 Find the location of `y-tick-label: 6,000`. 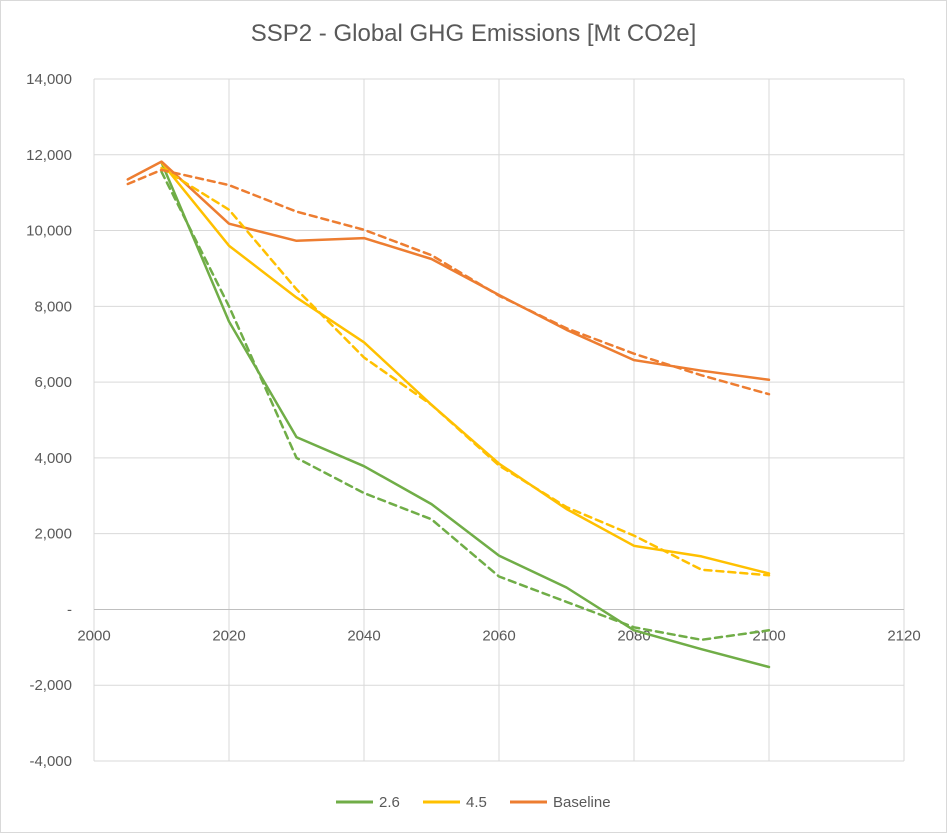

y-tick-label: 6,000 is located at coordinates (53, 382).